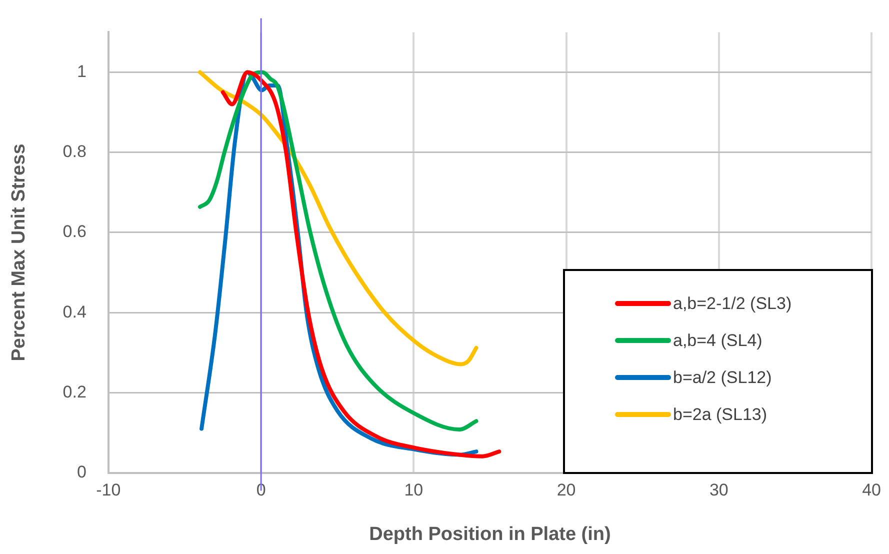 This screenshot has width=889, height=554. I want to click on legend-label: b=2a (SL13), so click(720, 414).